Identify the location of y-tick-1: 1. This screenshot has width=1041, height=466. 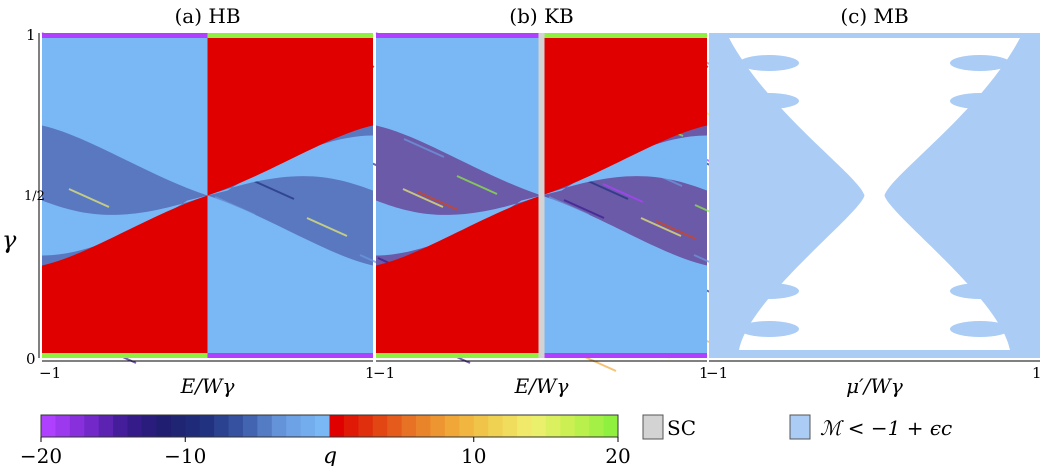
(31, 35).